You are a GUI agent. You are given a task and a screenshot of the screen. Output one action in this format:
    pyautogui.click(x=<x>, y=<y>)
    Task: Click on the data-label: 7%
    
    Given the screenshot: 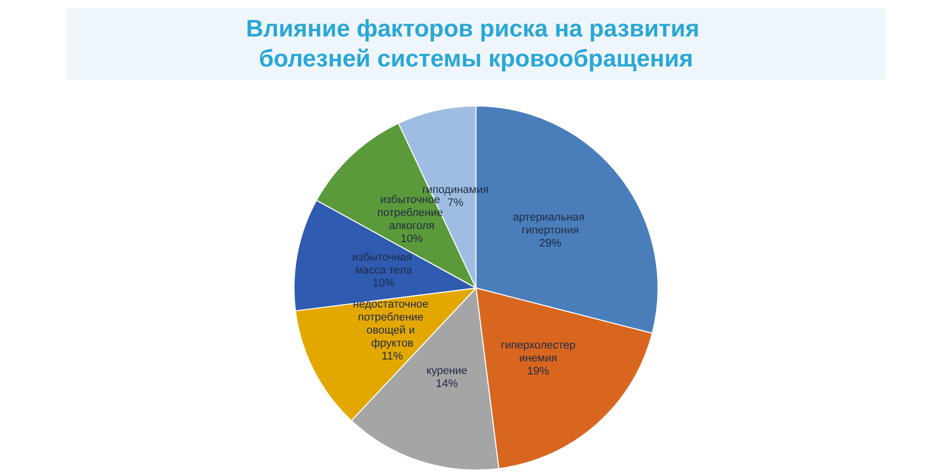 What is the action you would take?
    pyautogui.click(x=456, y=202)
    